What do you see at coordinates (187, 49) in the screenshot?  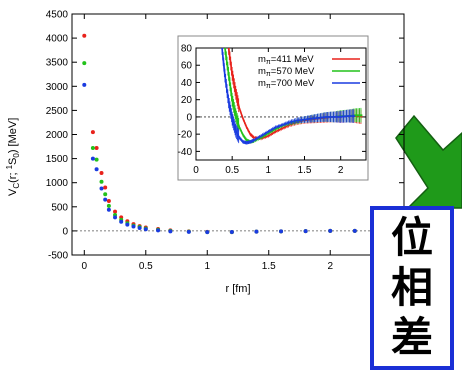 I see `inset-y-tick-label: 80` at bounding box center [187, 49].